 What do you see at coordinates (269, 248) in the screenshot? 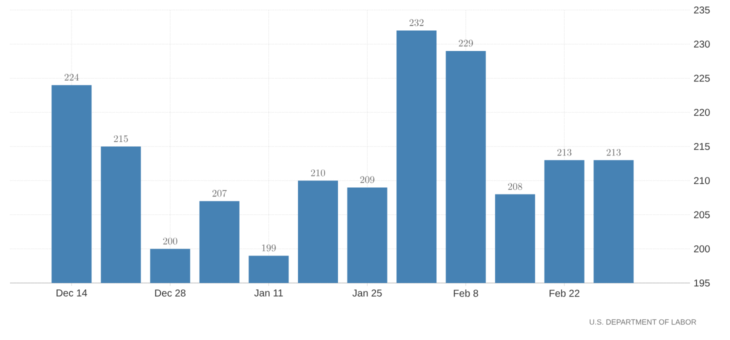
I see `data-label: 199` at bounding box center [269, 248].